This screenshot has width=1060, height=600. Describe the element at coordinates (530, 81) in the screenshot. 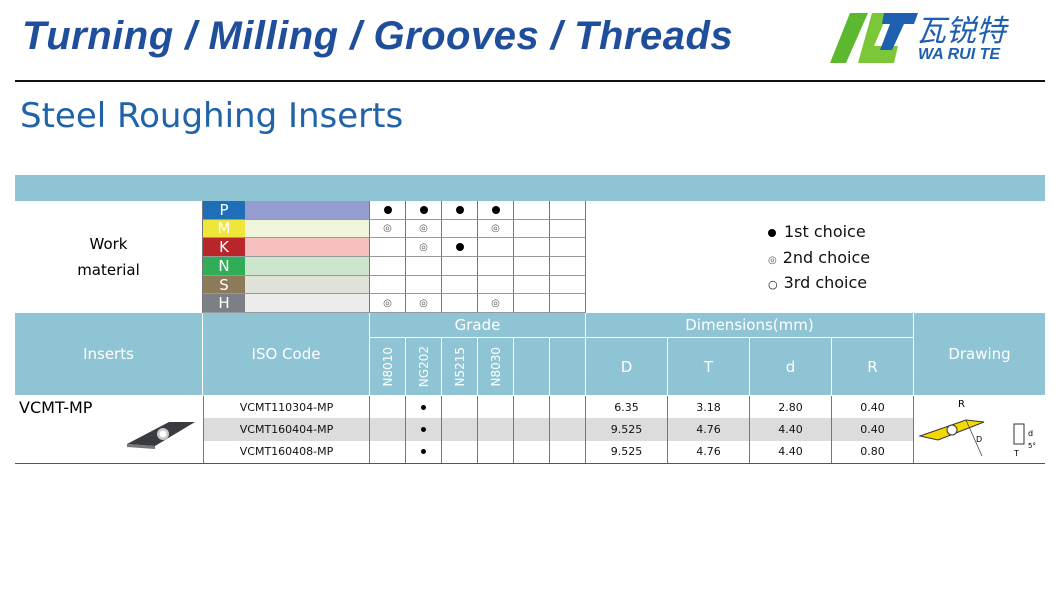

I see `header-divider` at that location.